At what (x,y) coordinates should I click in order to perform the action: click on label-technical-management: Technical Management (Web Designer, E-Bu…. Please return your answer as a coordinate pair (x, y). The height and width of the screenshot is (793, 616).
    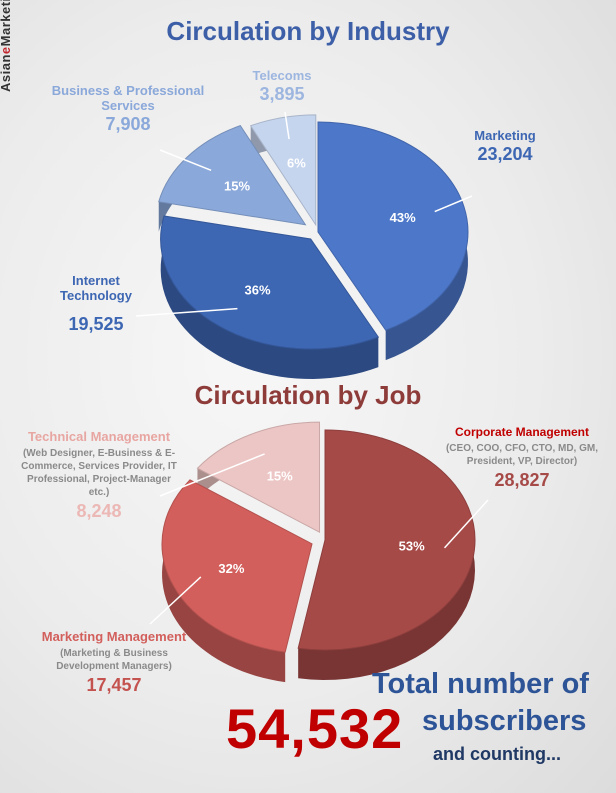
    Looking at the image, I should click on (99, 475).